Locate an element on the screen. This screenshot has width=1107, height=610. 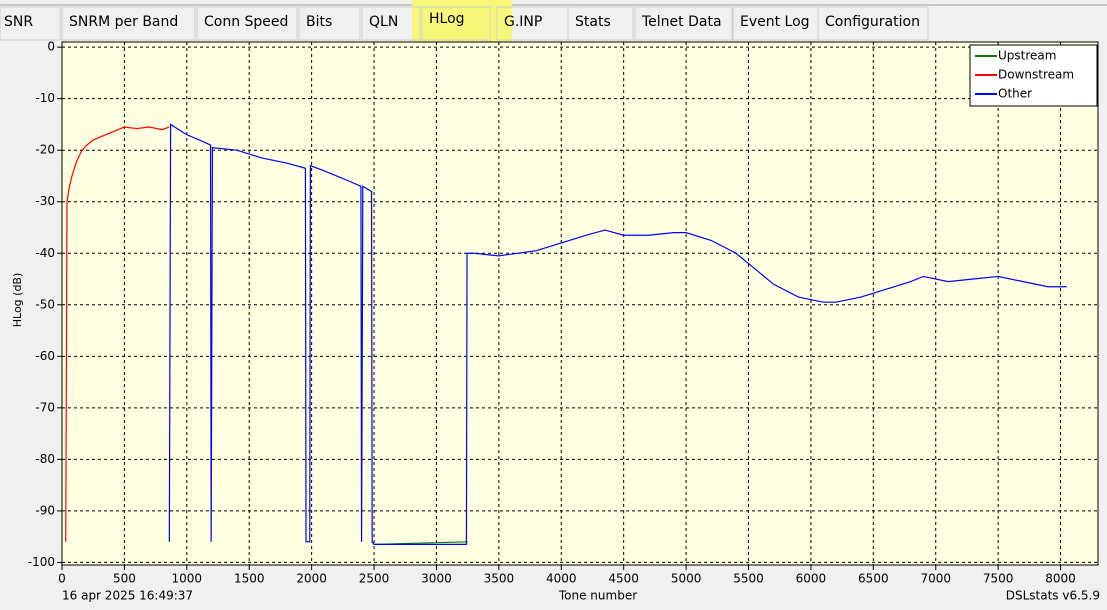
timestamp: 16 apr 2025 16:49:37 is located at coordinates (127, 596).